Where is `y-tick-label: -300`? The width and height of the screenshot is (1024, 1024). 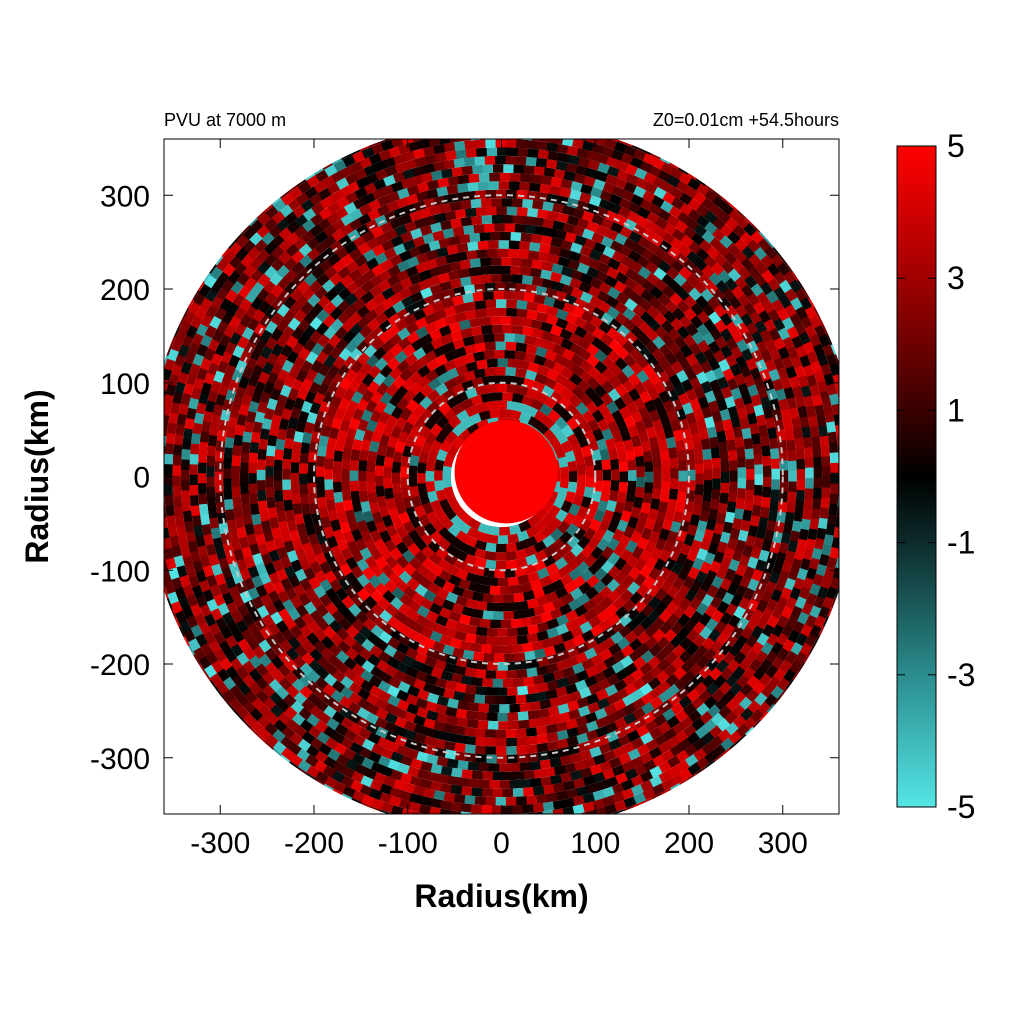 y-tick-label: -300 is located at coordinates (120, 759).